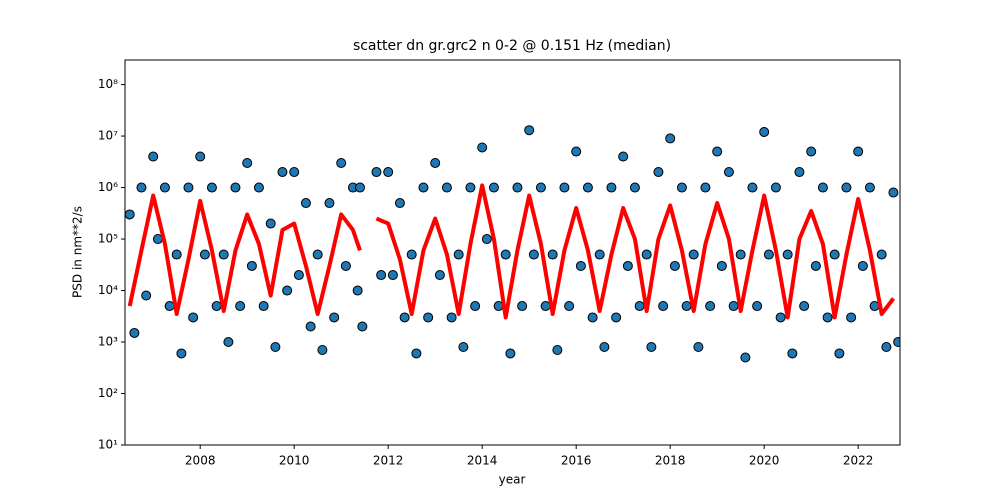 Image resolution: width=1000 pixels, height=500 pixels. What do you see at coordinates (108, 136) in the screenshot?
I see `y-tick-label: 10⁷` at bounding box center [108, 136].